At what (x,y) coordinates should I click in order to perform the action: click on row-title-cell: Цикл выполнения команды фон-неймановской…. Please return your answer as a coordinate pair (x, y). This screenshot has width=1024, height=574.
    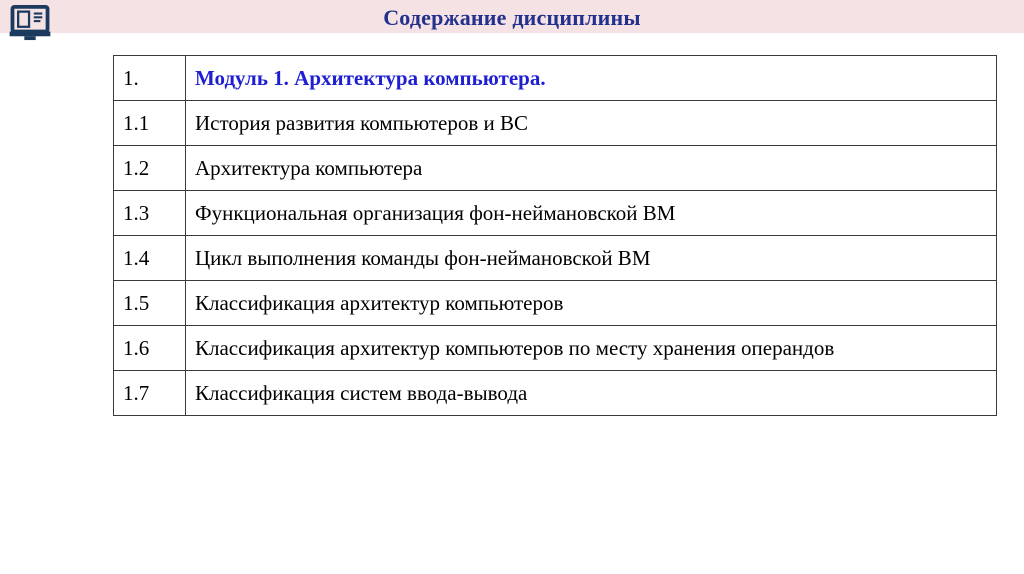
    Looking at the image, I should click on (591, 258).